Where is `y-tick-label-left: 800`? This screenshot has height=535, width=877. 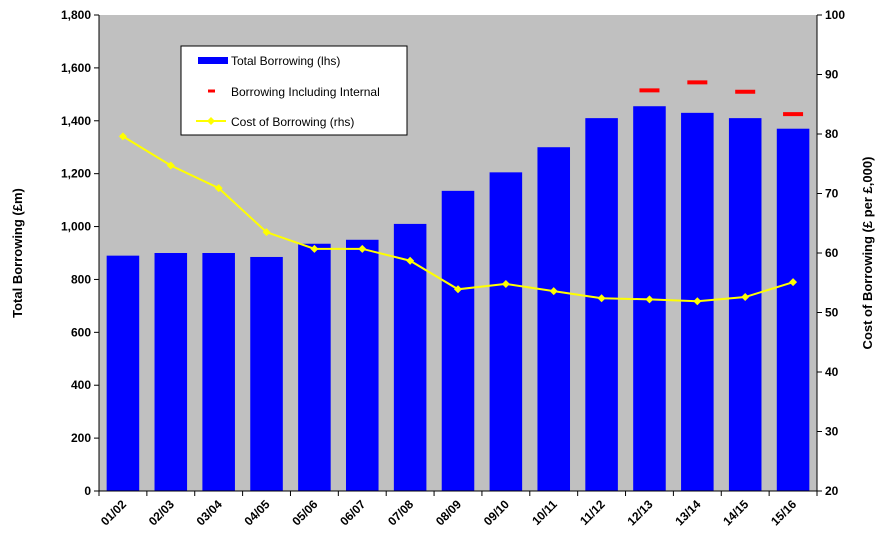
y-tick-label-left: 800 is located at coordinates (81, 279).